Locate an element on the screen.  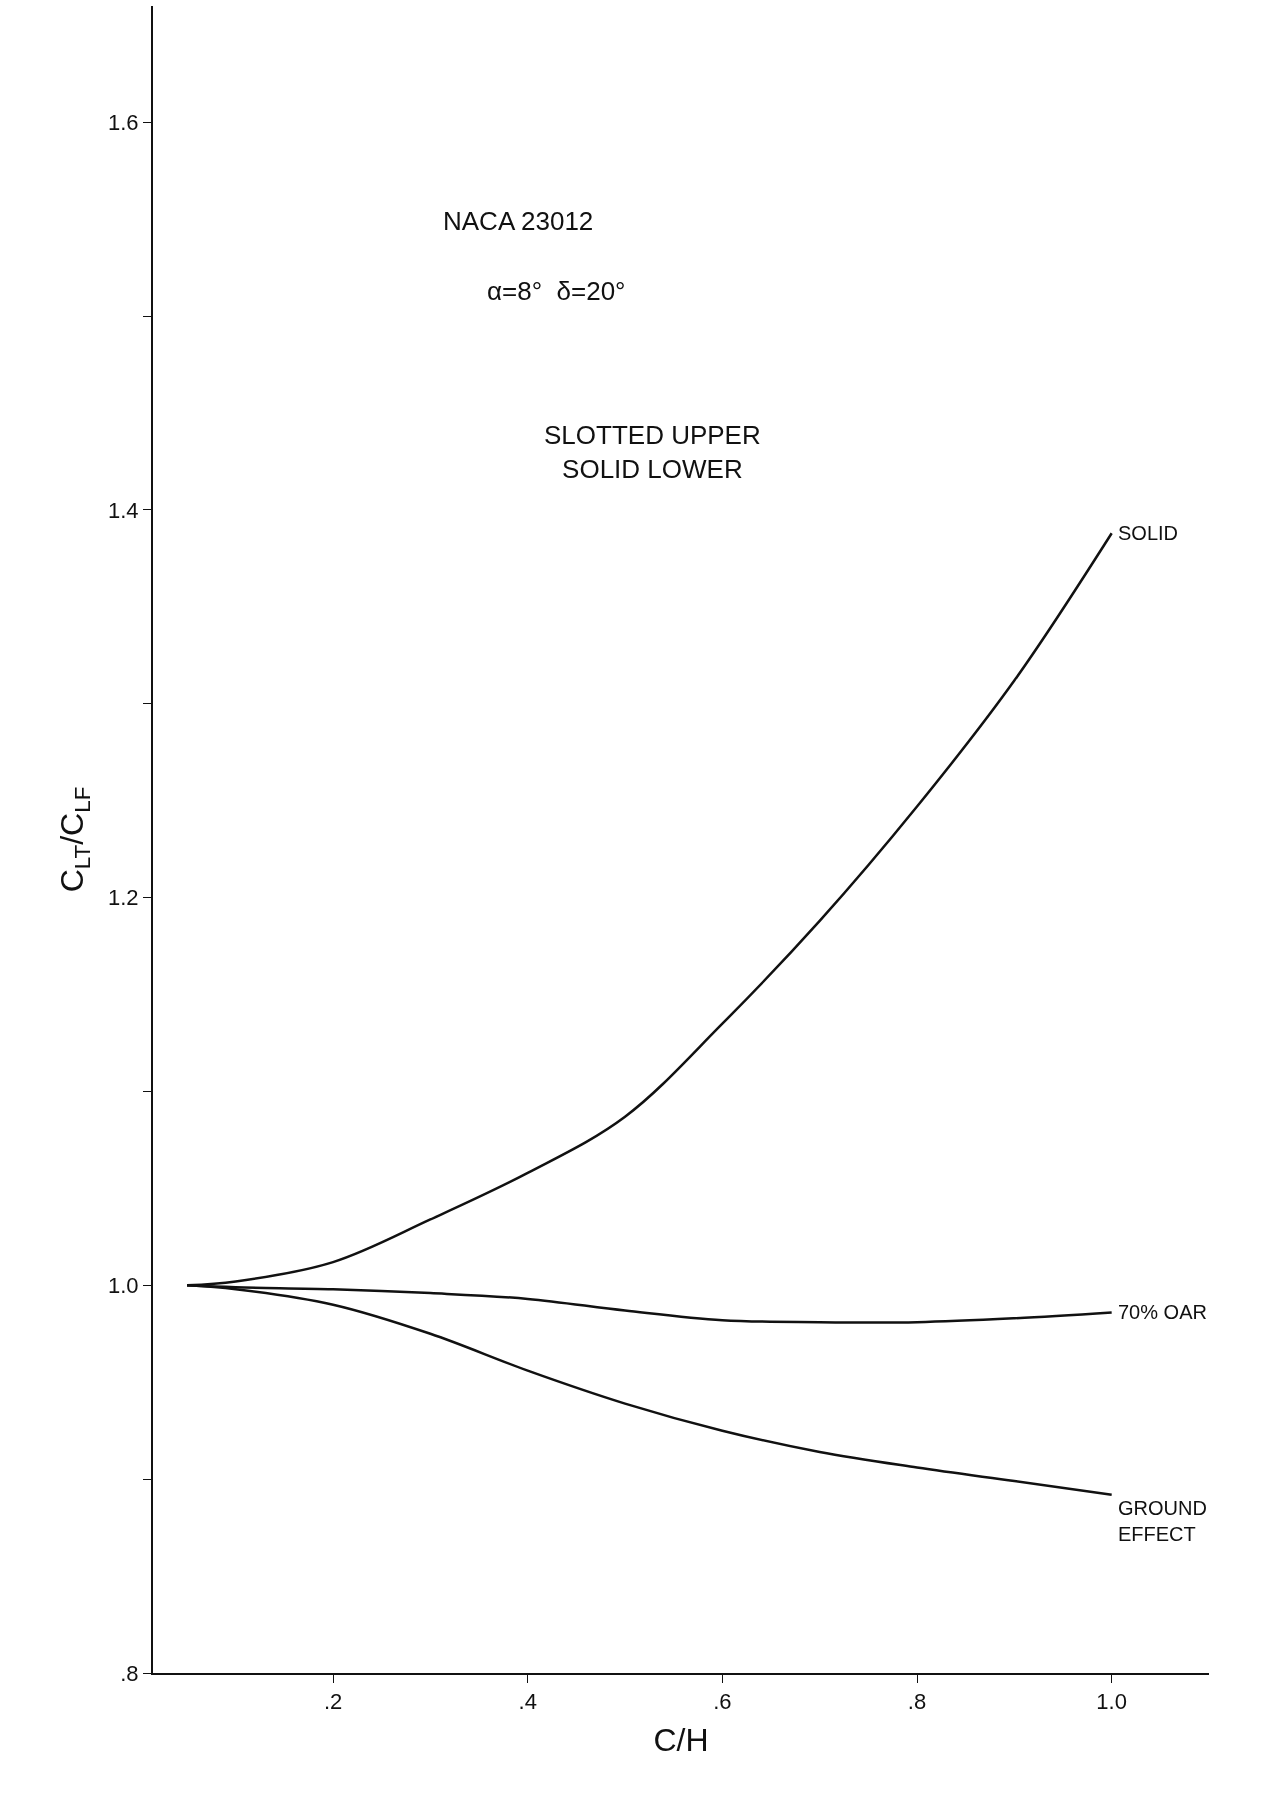
series-label: GROUND EFFECT is located at coordinates (1162, 1521).